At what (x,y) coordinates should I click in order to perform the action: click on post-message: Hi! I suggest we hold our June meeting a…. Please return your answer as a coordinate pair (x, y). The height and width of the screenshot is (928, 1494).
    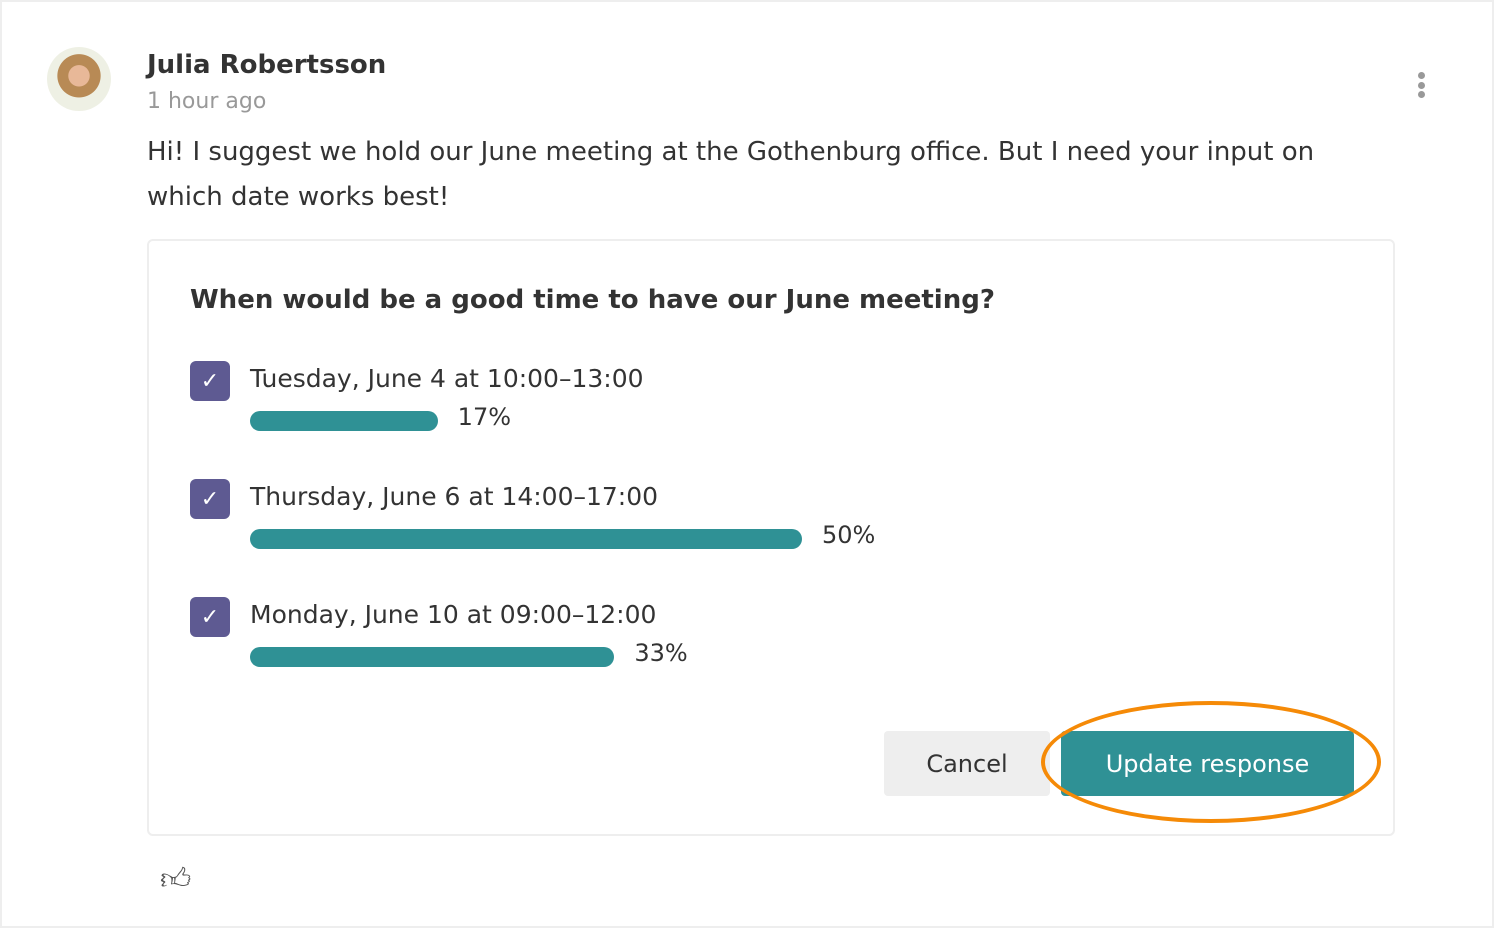
    Looking at the image, I should click on (731, 174).